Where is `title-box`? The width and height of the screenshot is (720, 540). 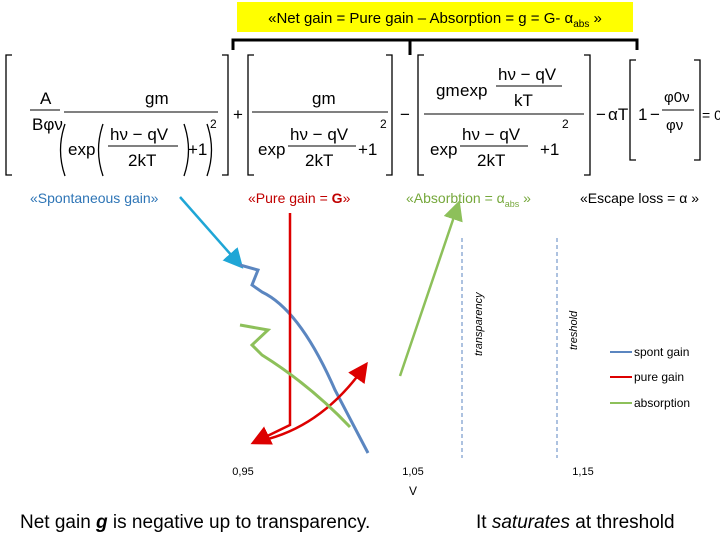 title-box is located at coordinates (435, 17).